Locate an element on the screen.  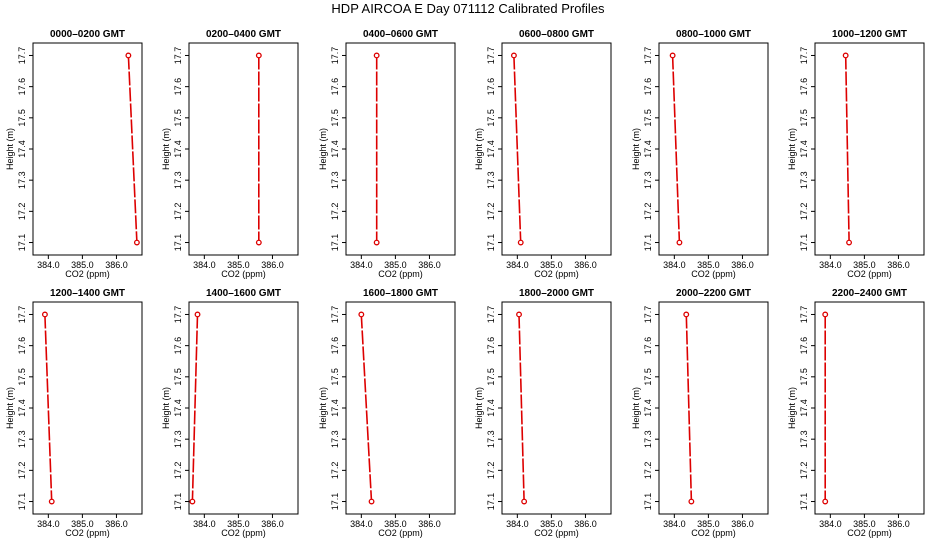
panel-title: 1200–1400 GMT is located at coordinates (87, 293).